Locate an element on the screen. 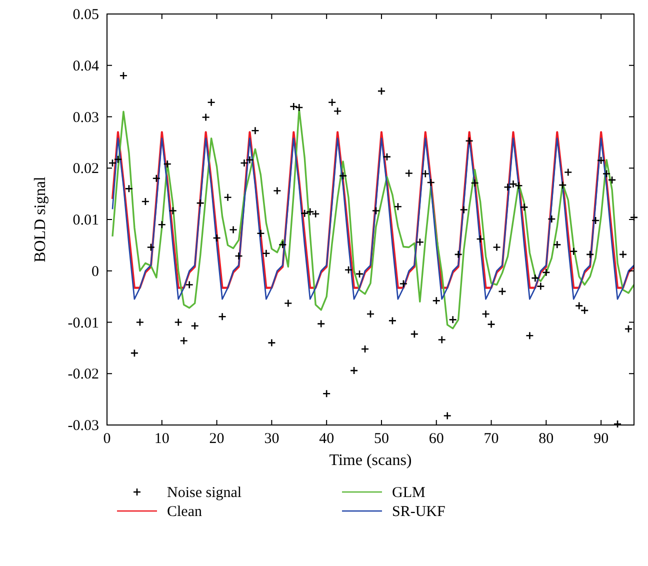 Image resolution: width=648 pixels, height=566 pixels. x-tick-label: 90 is located at coordinates (601, 439).